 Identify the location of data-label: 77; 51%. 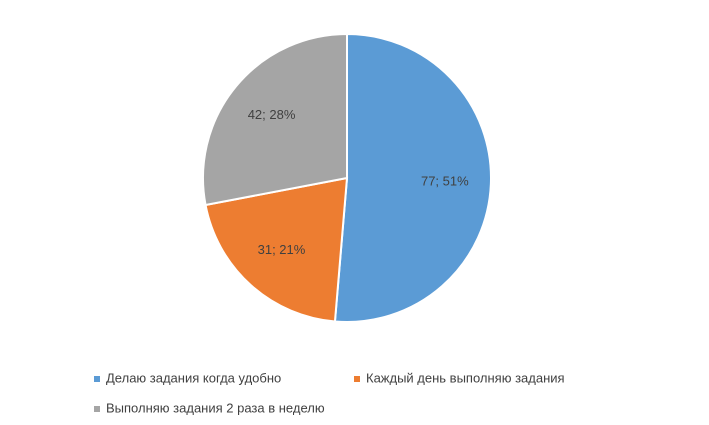
(445, 181).